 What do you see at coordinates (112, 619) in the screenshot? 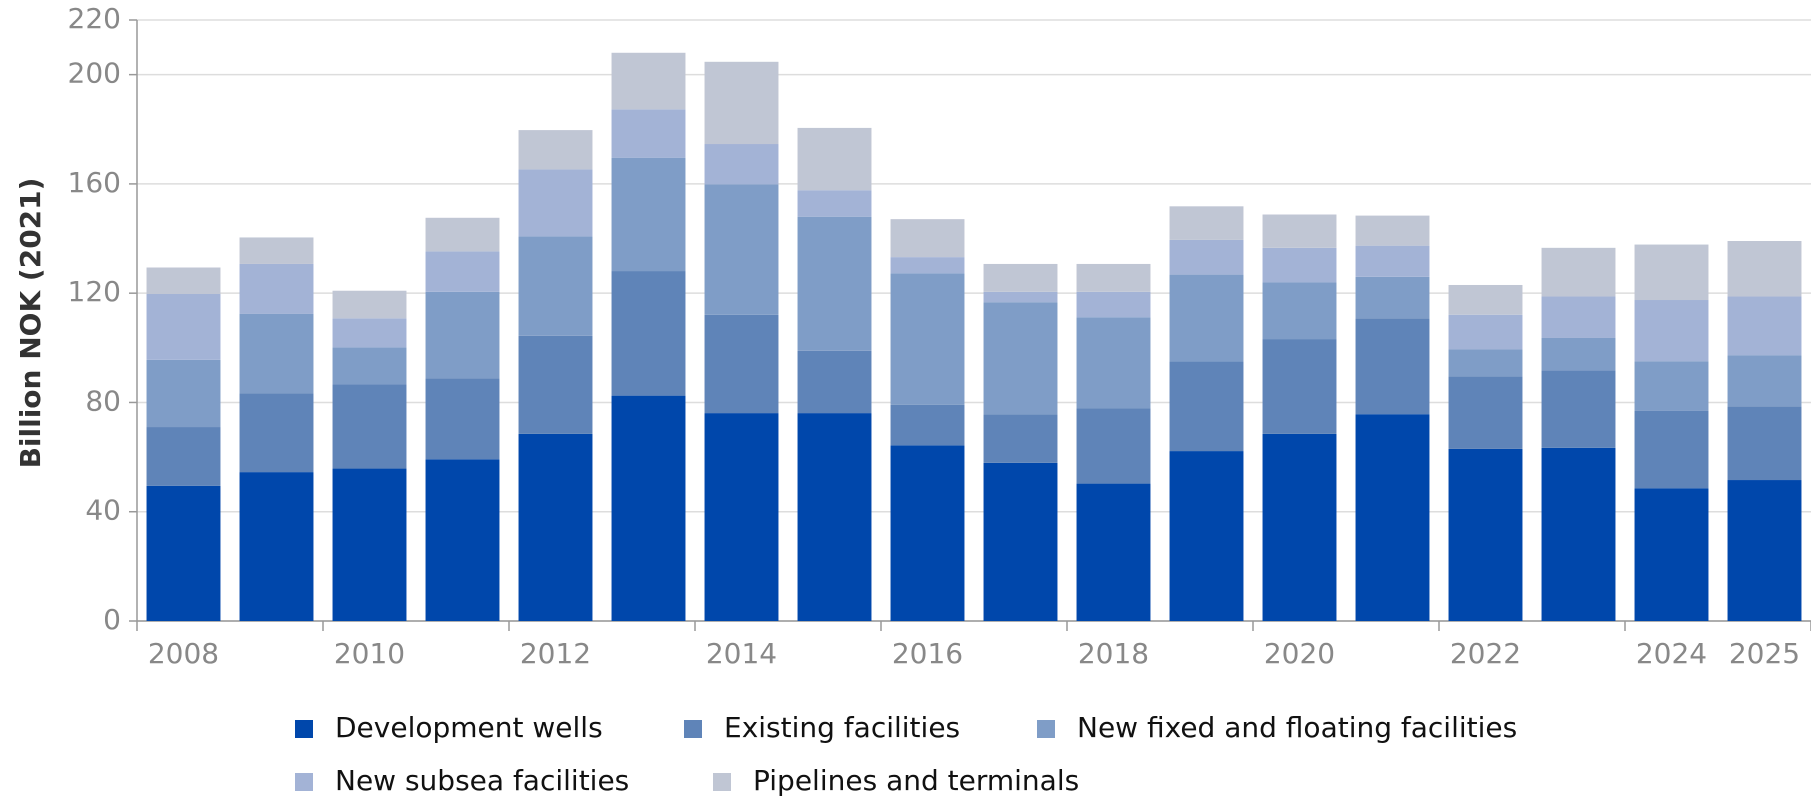
I see `y-tick-label: 0` at bounding box center [112, 619].